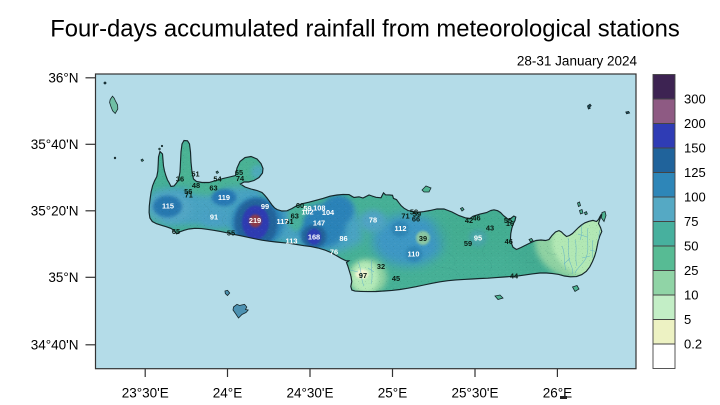 The image size is (720, 405). Describe the element at coordinates (691, 221) in the screenshot. I see `svg-text: 75` at that location.